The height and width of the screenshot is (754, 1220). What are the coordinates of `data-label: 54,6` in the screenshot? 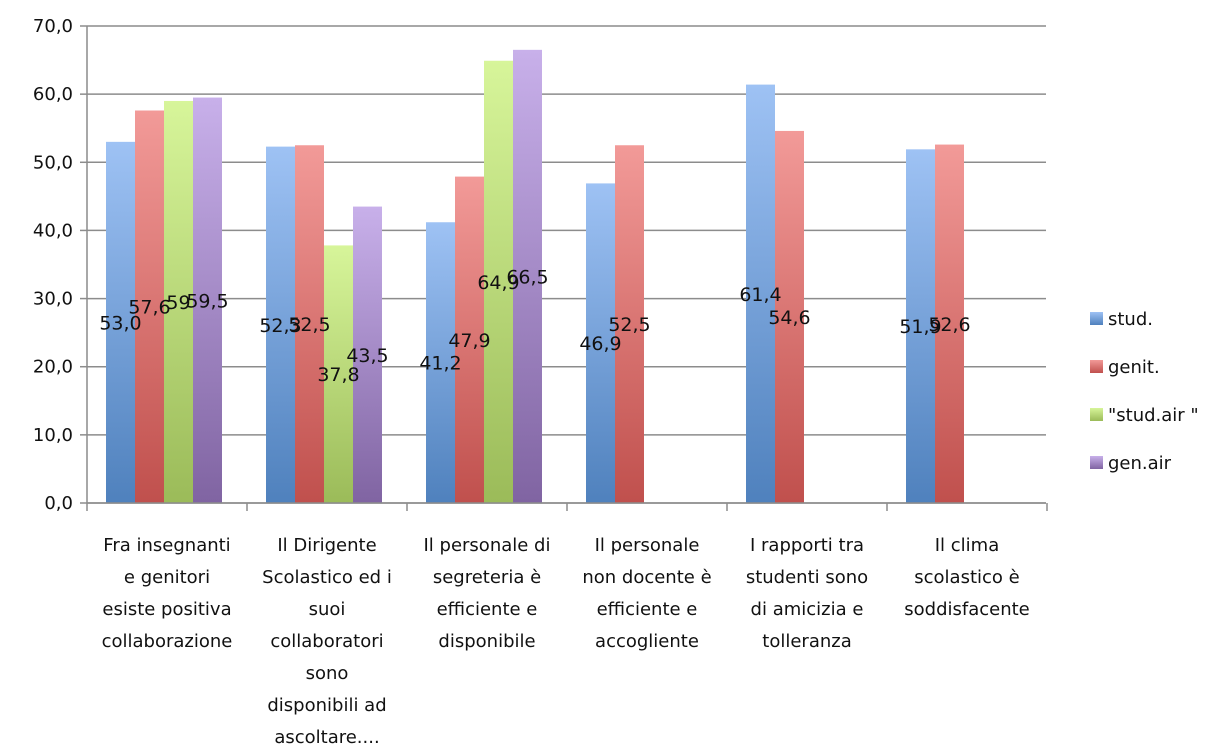 It's located at (789, 318).